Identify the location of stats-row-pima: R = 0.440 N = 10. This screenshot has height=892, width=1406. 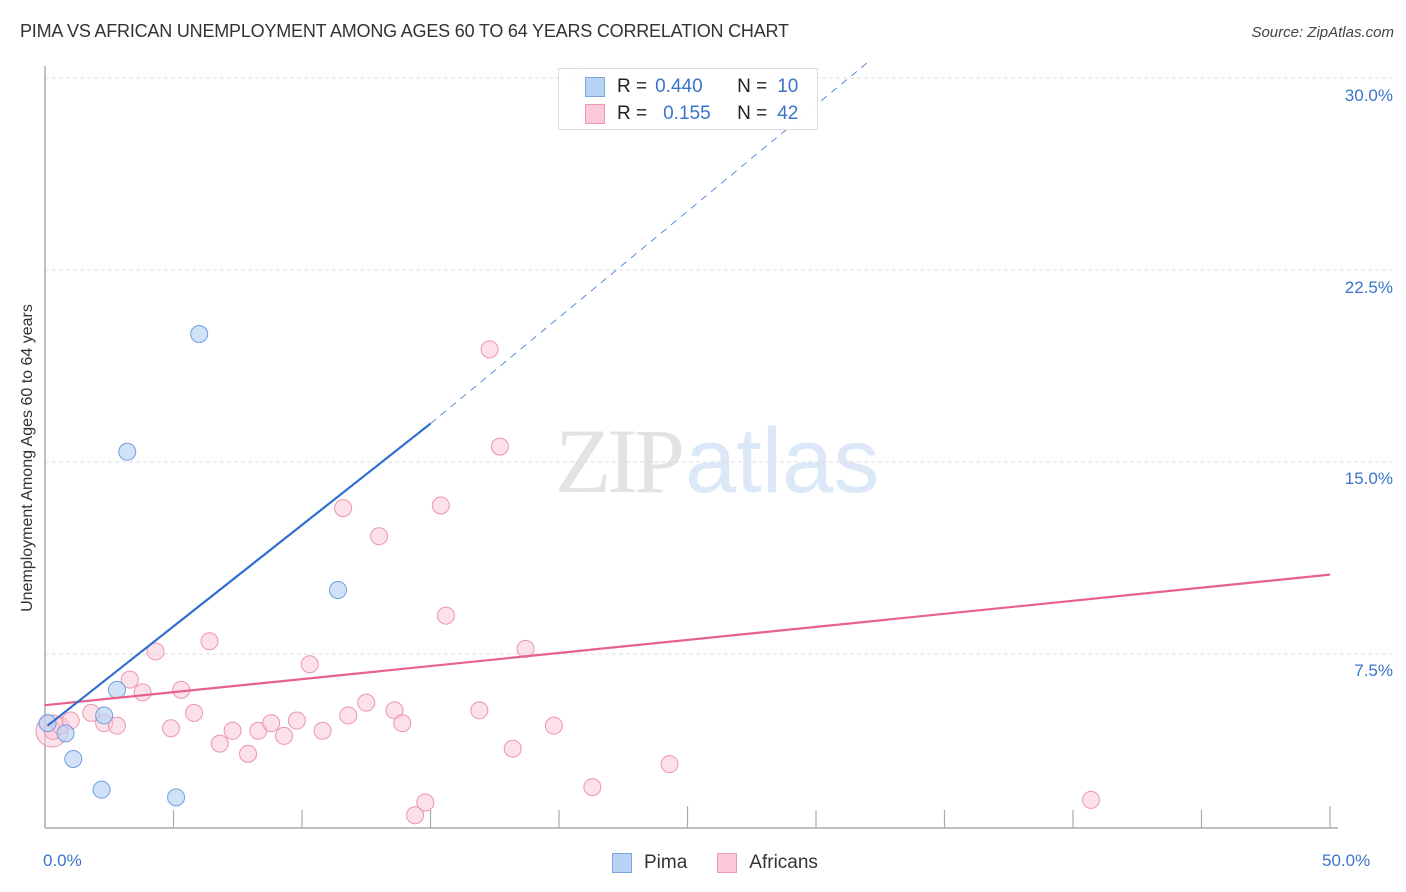
(691, 87).